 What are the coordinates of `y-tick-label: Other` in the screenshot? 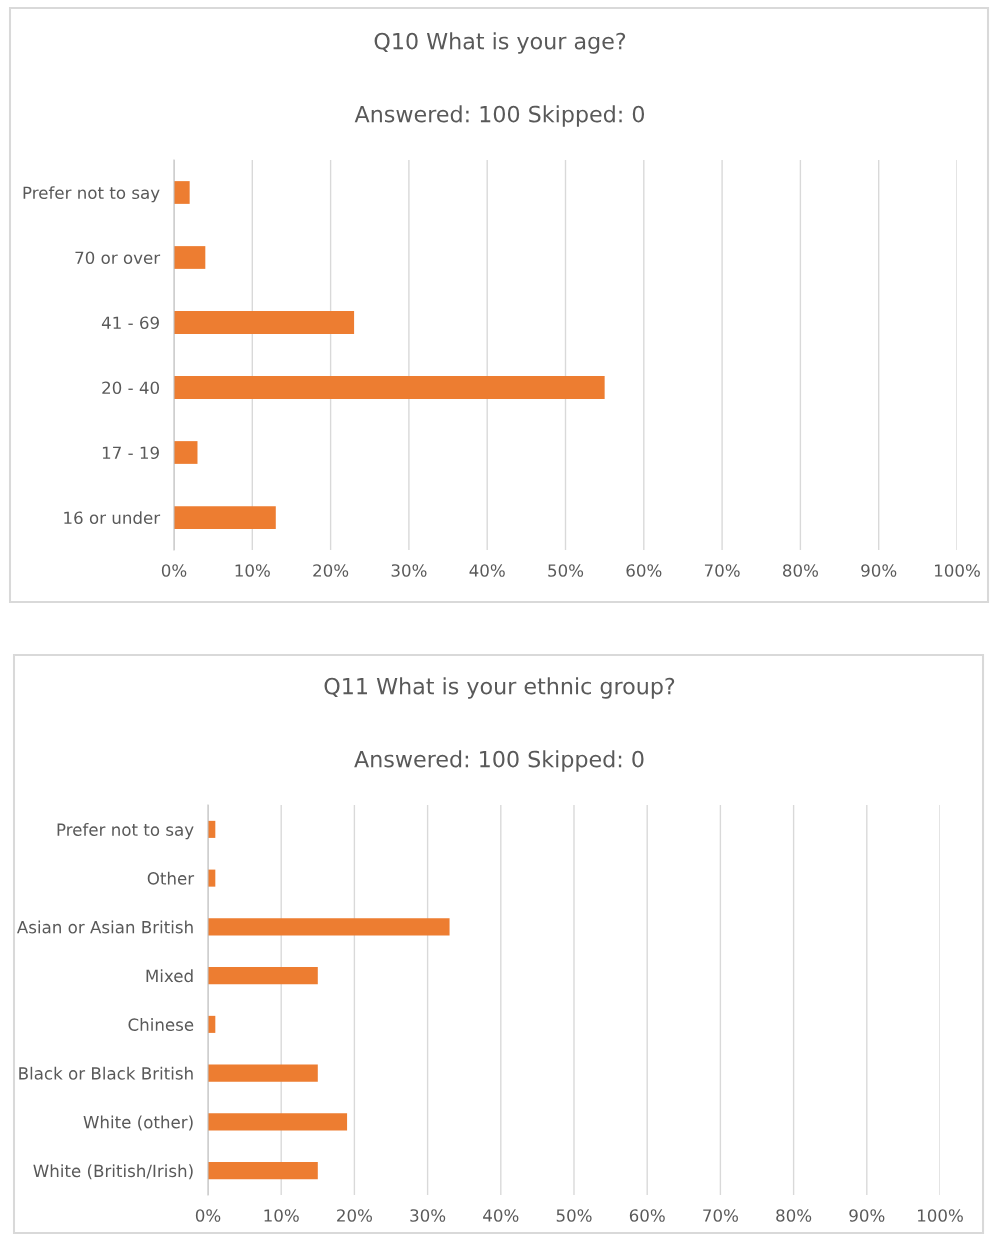 It's located at (171, 878).